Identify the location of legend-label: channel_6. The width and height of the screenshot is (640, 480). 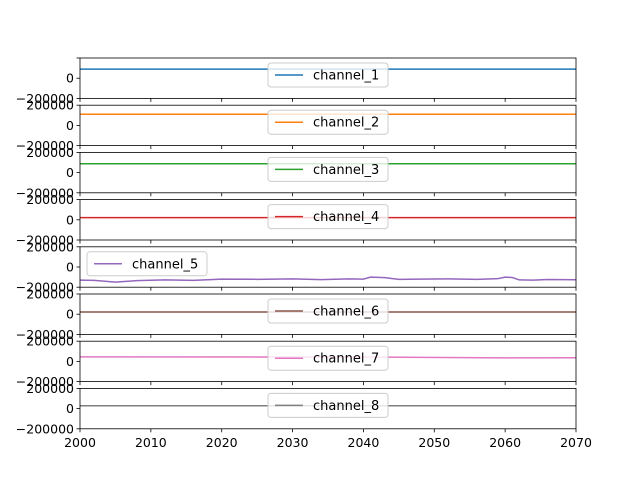
(346, 312).